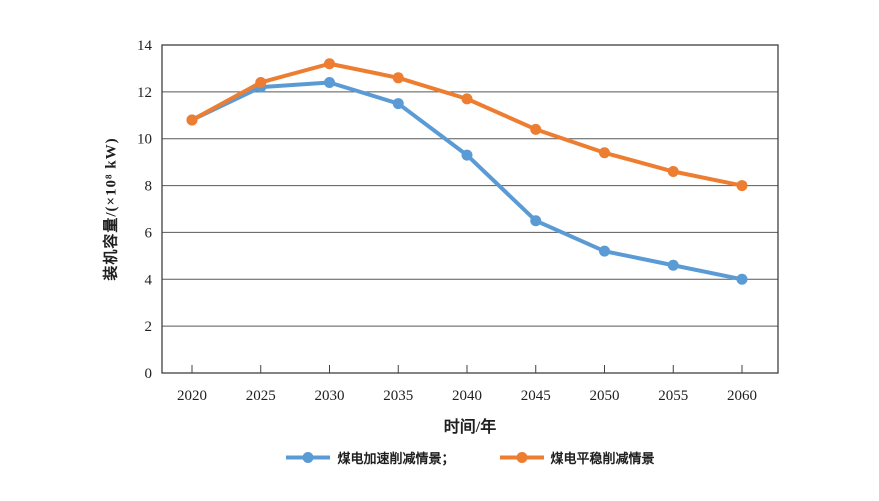 The height and width of the screenshot is (501, 879). I want to click on legend-line-marker-orange-icon, so click(521, 457).